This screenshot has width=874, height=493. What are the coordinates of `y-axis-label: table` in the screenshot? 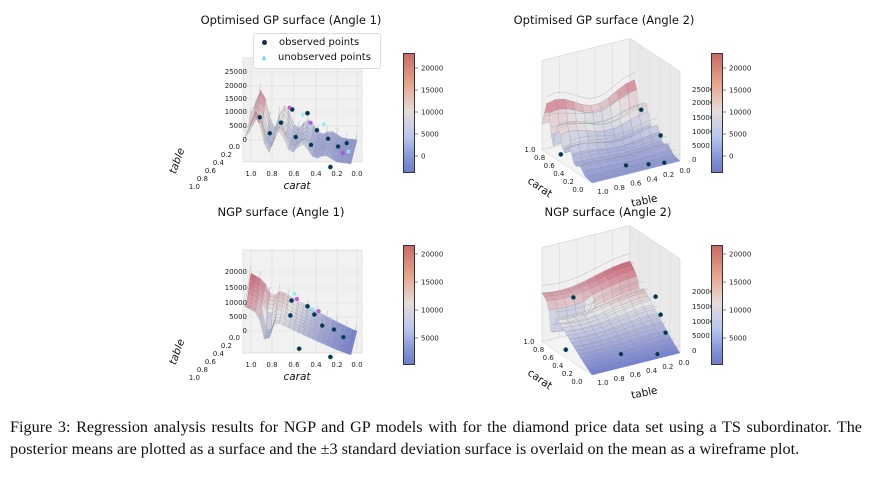 It's located at (177, 160).